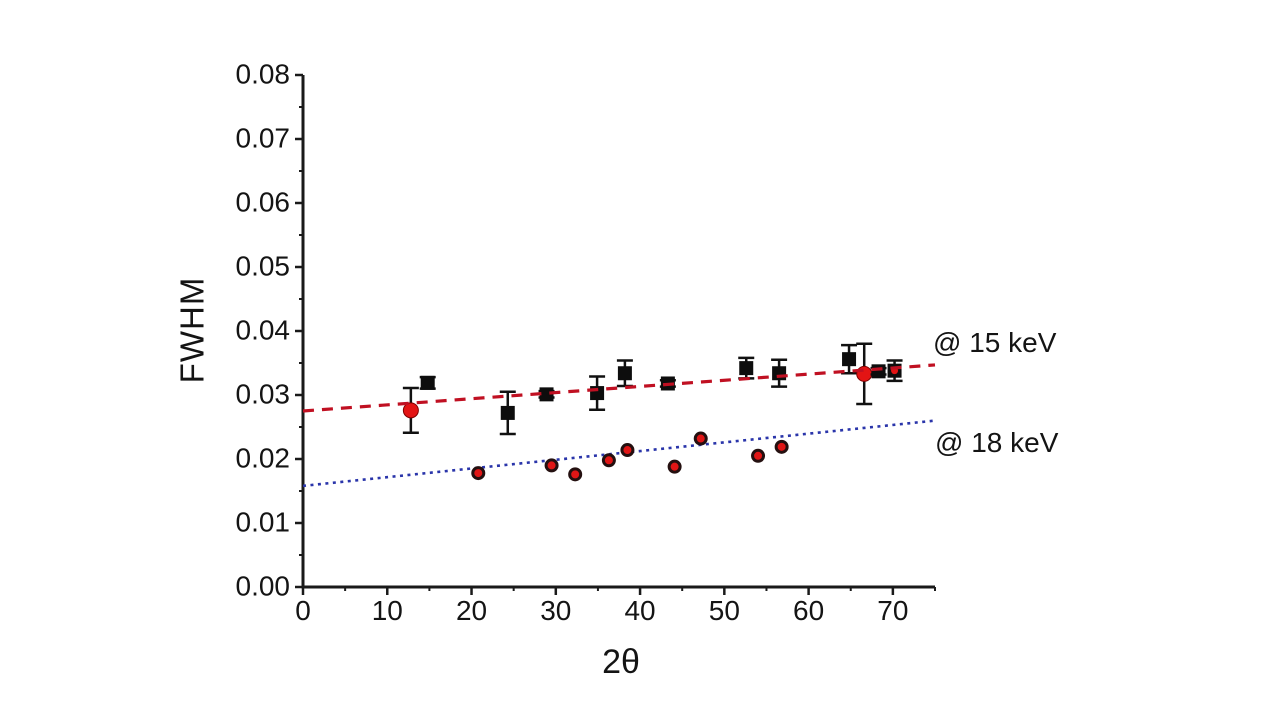 The image size is (1280, 720). I want to click on y-tick-label: 0.03, so click(263, 393).